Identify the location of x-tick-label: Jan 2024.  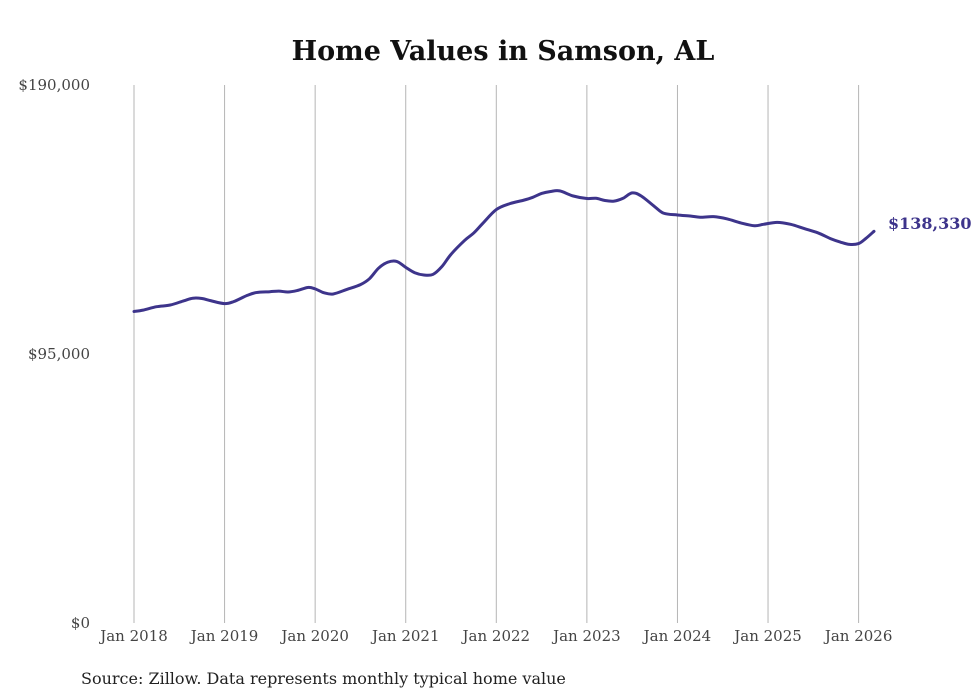
(677, 636).